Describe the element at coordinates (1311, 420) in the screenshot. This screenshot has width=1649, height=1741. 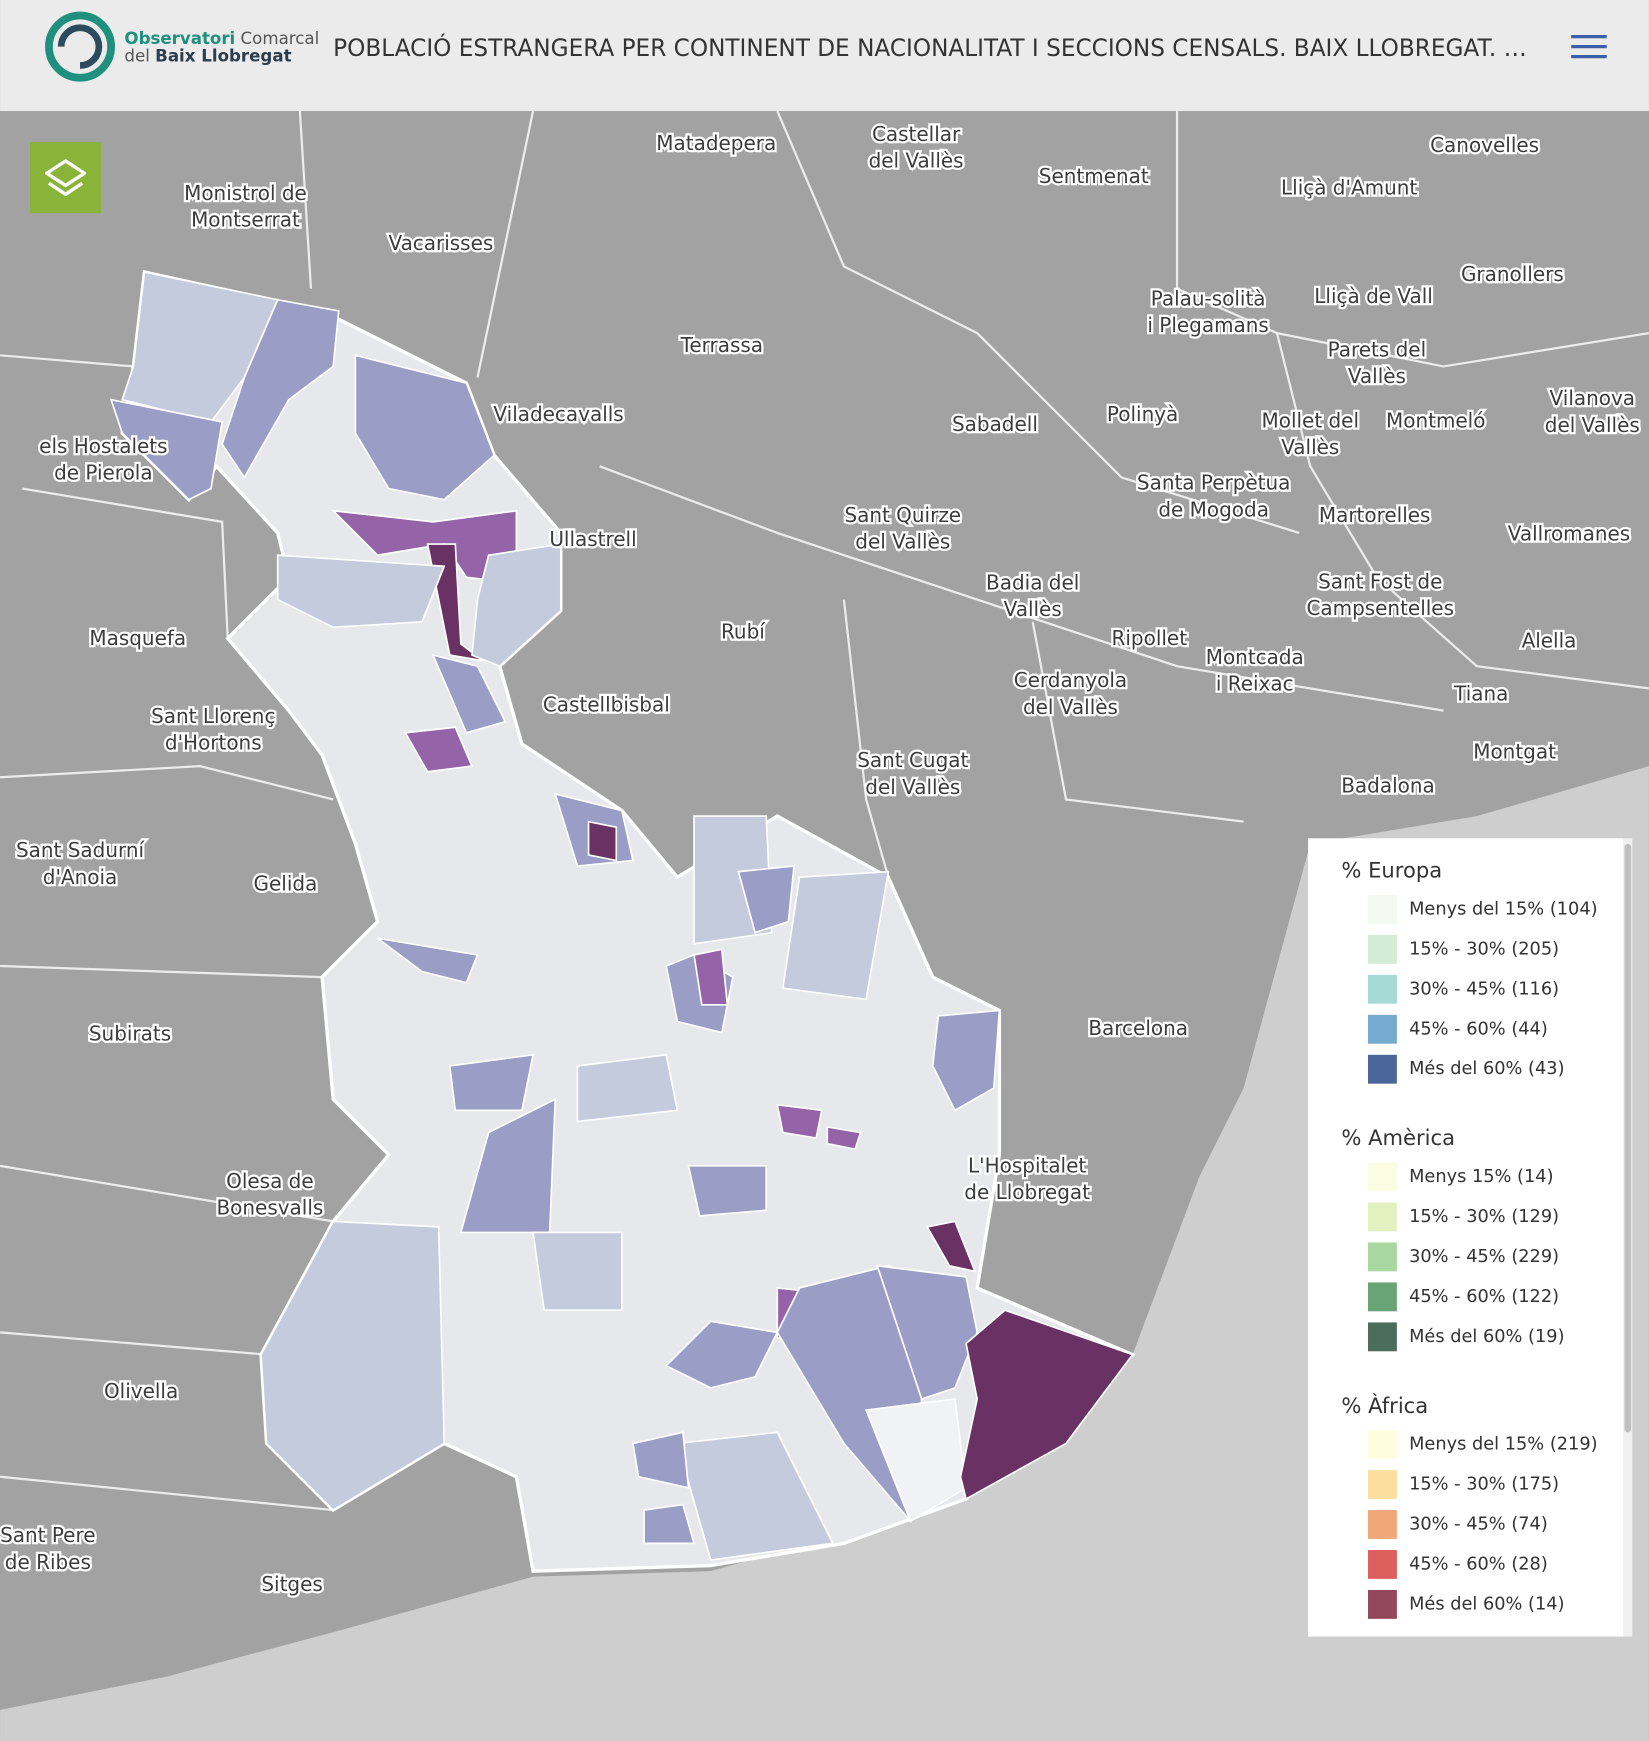
I see `place-label: Mollet del` at that location.